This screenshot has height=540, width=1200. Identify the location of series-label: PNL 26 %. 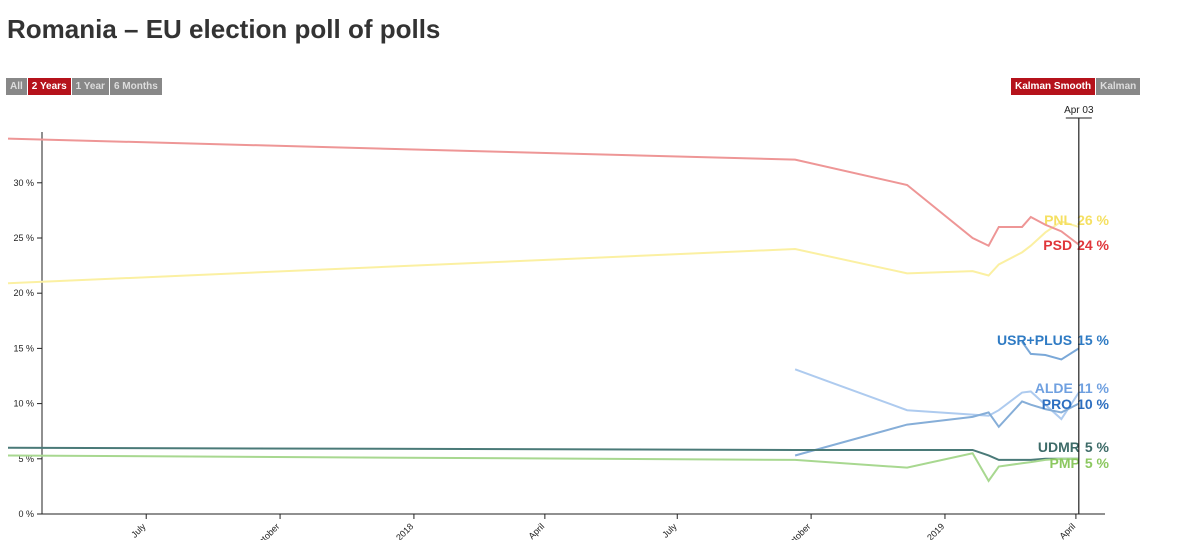
(1076, 220).